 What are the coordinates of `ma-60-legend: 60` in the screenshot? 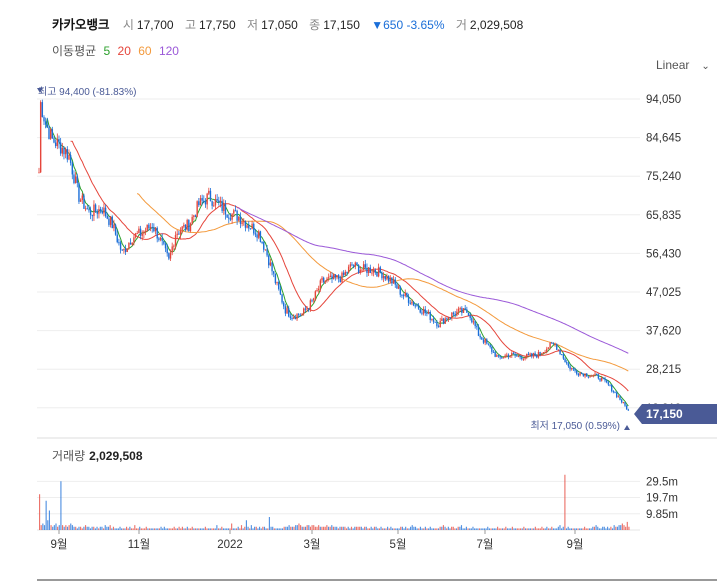 It's located at (145, 51).